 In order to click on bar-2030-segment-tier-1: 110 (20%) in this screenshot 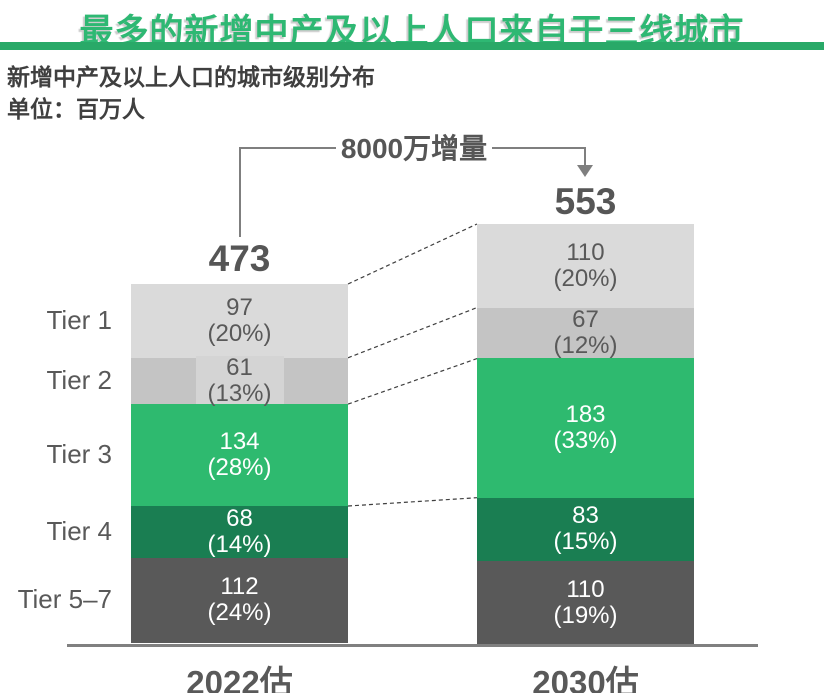, I will do `click(585, 266)`.